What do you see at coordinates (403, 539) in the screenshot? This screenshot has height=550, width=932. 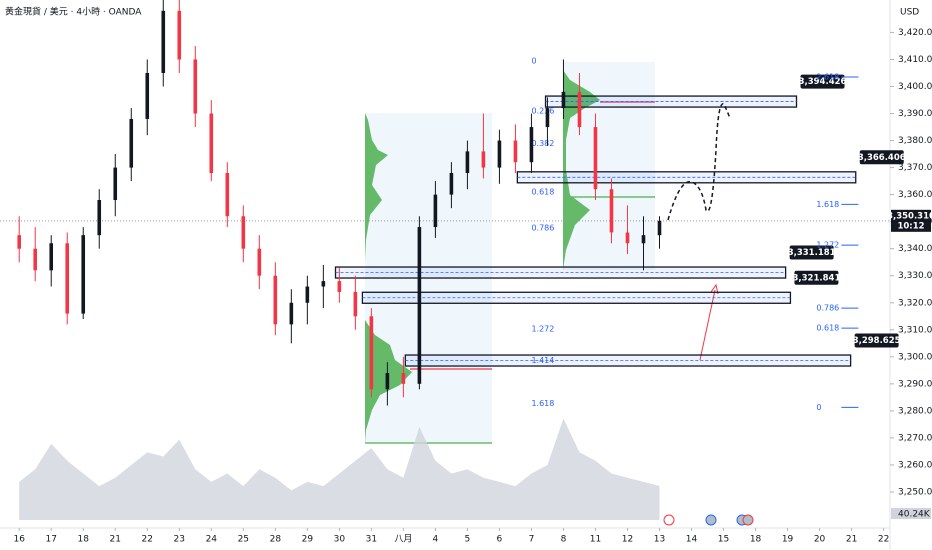 I see `x-tick-label: 八月` at bounding box center [403, 539].